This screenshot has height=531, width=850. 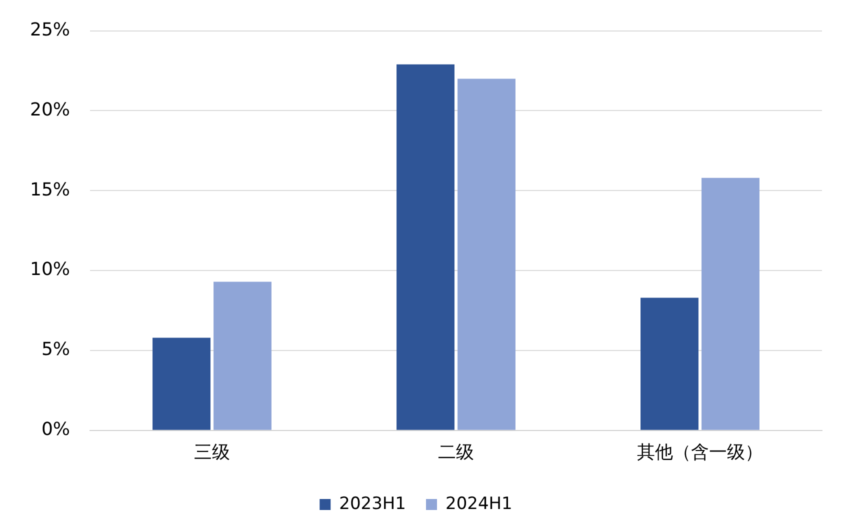 What do you see at coordinates (479, 504) in the screenshot?
I see `legend-label: 2024H1` at bounding box center [479, 504].